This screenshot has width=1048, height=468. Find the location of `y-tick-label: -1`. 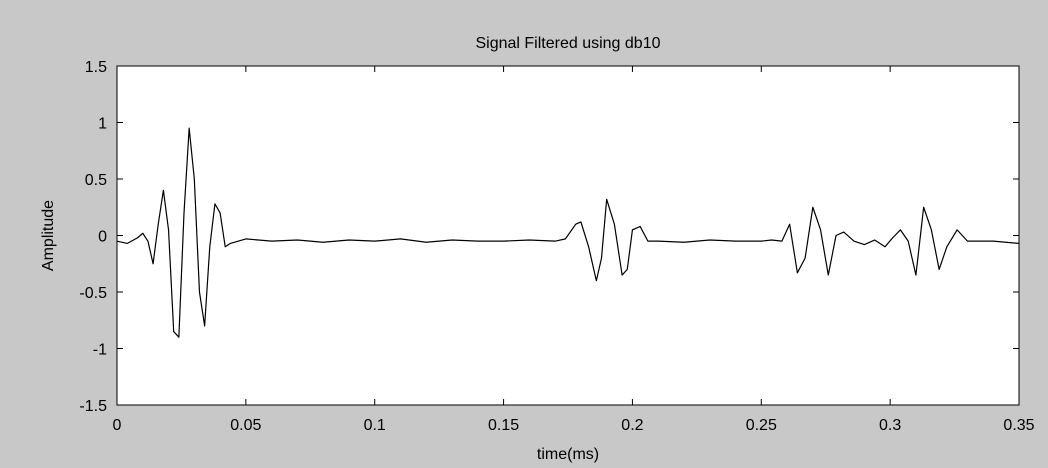

y-tick-label: -1 is located at coordinates (100, 350).